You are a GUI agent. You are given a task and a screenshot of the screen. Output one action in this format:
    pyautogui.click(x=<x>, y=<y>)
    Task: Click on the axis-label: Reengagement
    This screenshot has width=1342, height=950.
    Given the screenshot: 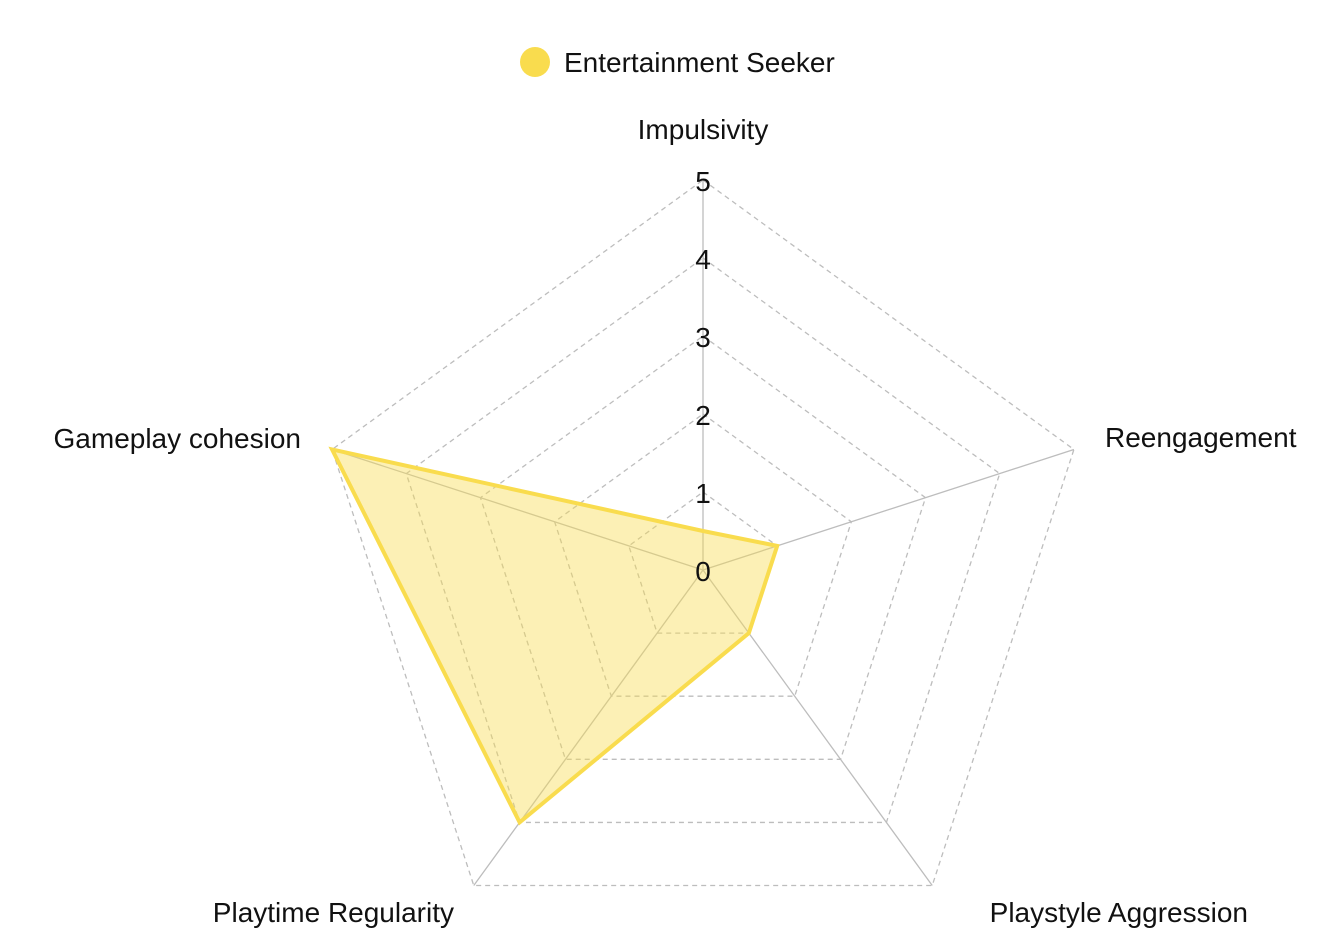 What is the action you would take?
    pyautogui.click(x=1201, y=437)
    